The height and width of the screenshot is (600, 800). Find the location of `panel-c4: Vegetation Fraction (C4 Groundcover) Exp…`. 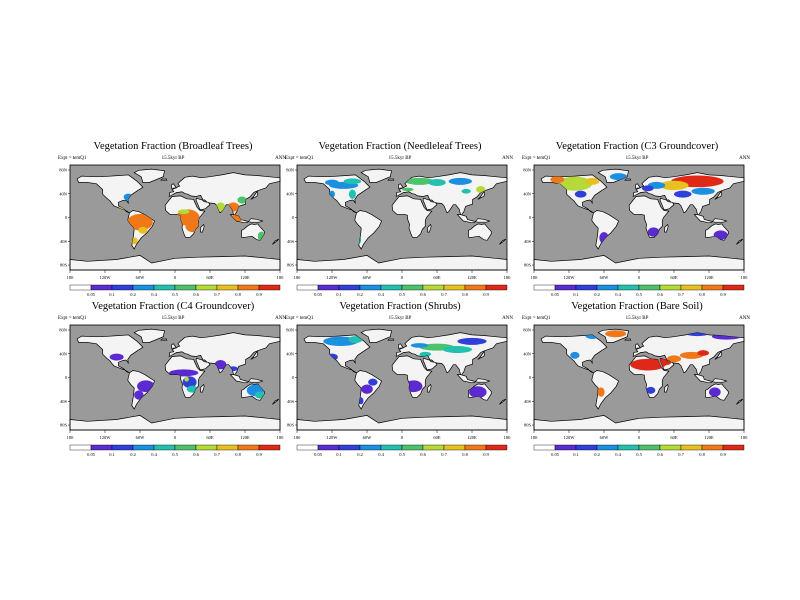

panel-c4: Vegetation Fraction (C4 Groundcover) Exp… is located at coordinates (173, 386).